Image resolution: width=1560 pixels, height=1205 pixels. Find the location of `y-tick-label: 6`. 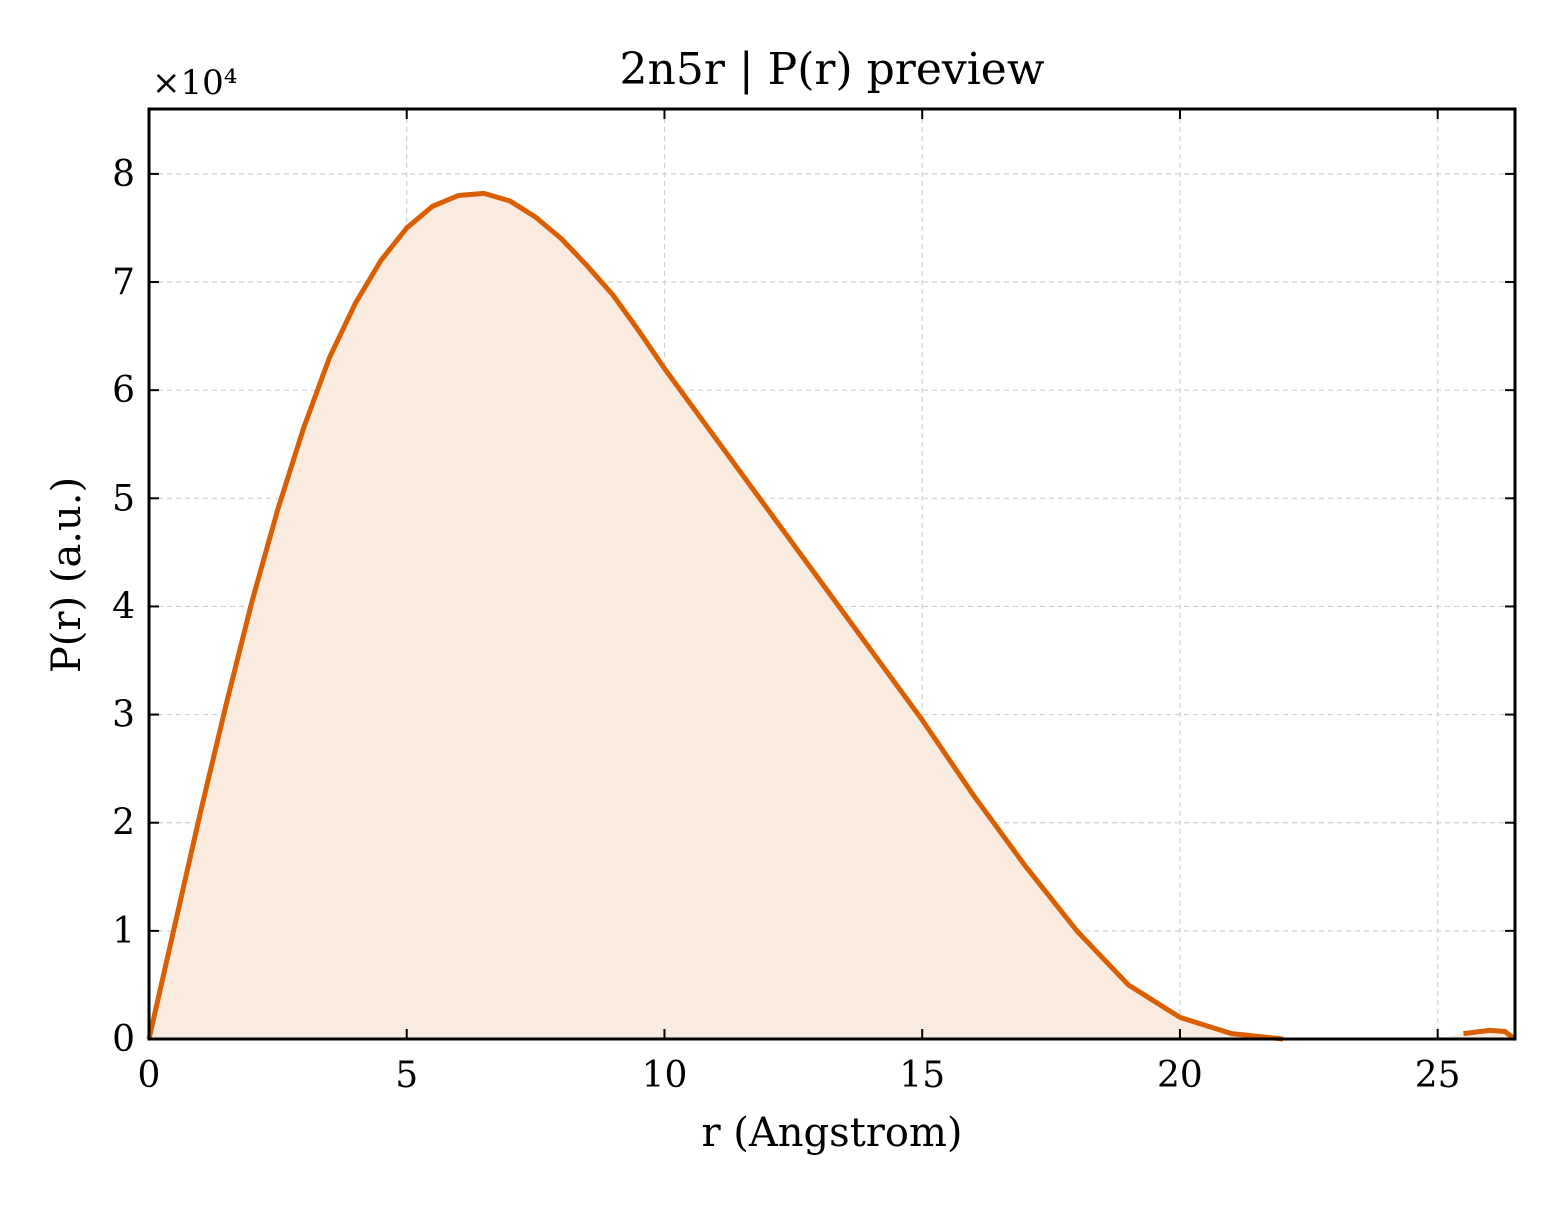

y-tick-label: 6 is located at coordinates (123, 390).